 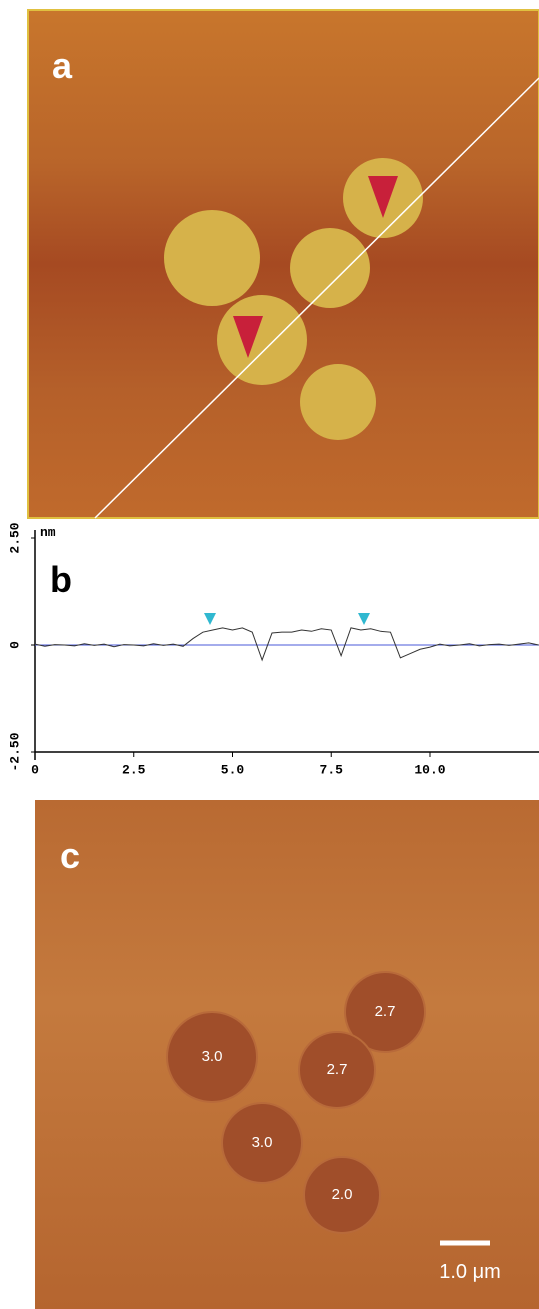 What do you see at coordinates (70, 855) in the screenshot?
I see `panel-label: c` at bounding box center [70, 855].